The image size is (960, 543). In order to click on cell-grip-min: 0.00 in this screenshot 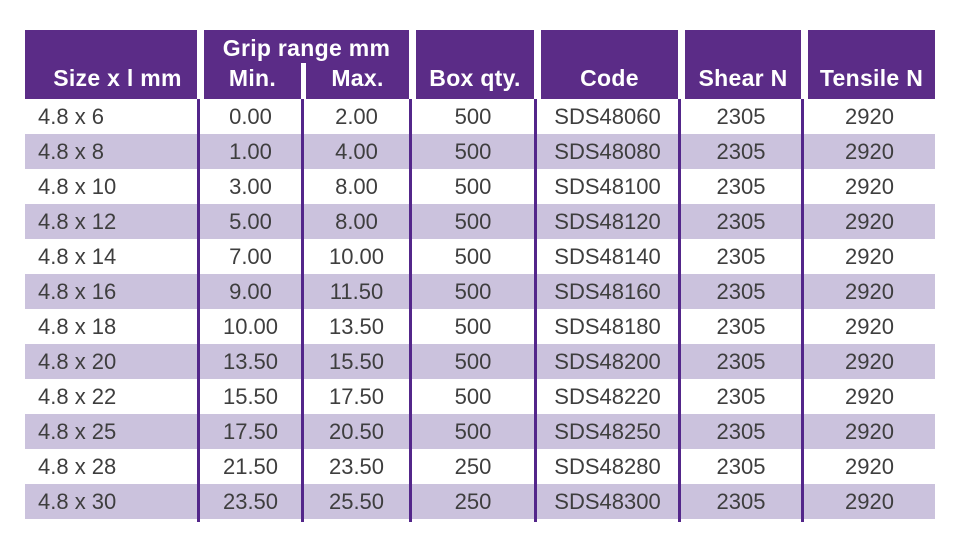, I will do `click(249, 116)`.